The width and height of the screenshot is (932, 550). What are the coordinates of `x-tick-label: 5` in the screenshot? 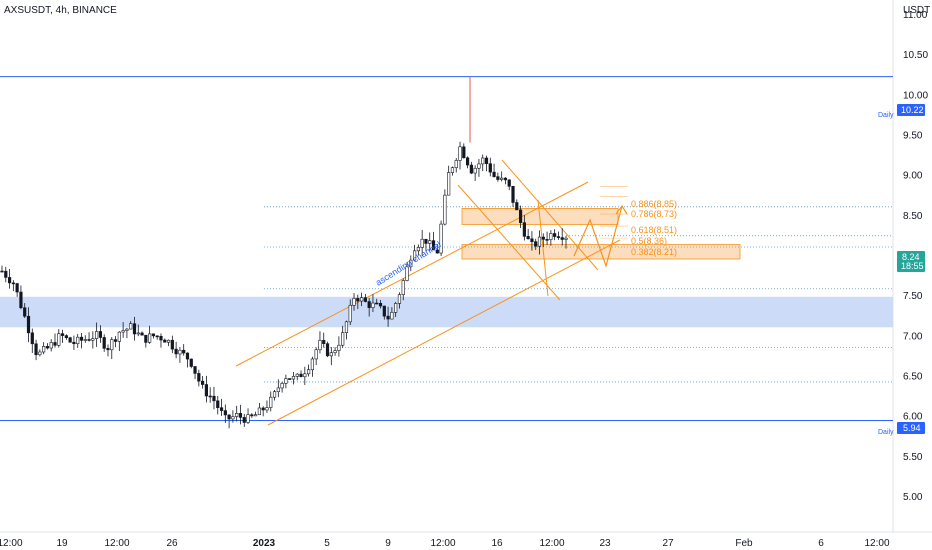 It's located at (327, 543).